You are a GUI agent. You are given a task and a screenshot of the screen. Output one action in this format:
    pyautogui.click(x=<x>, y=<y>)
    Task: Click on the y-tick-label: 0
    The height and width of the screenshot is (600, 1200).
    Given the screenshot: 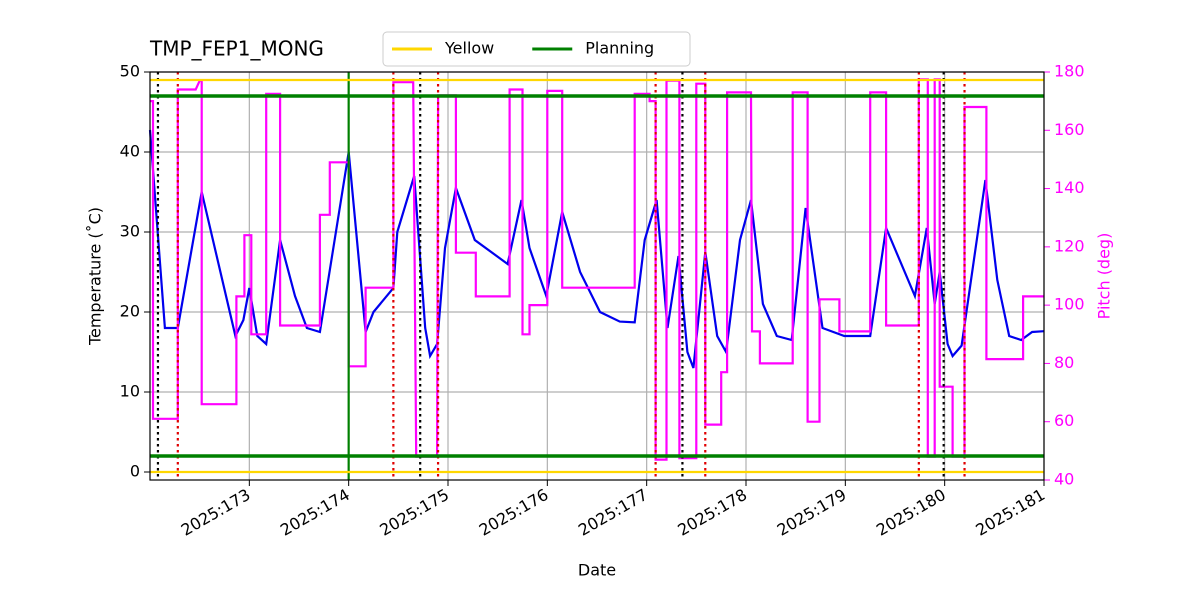 What is the action you would take?
    pyautogui.click(x=135, y=471)
    